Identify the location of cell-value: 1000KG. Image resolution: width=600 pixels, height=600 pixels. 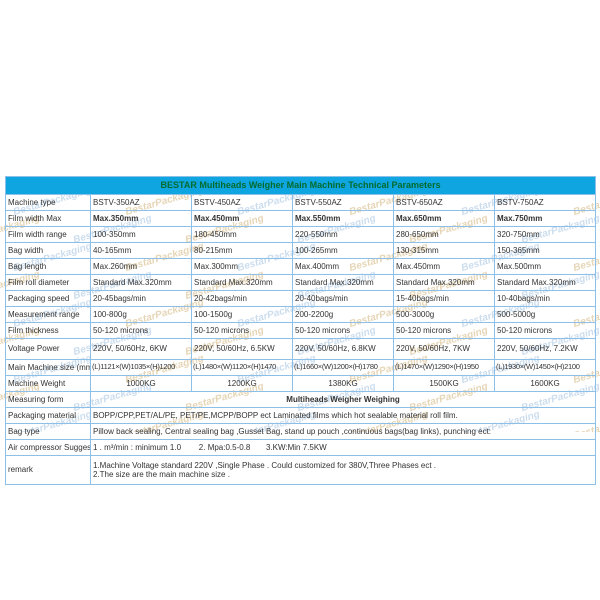
(141, 383).